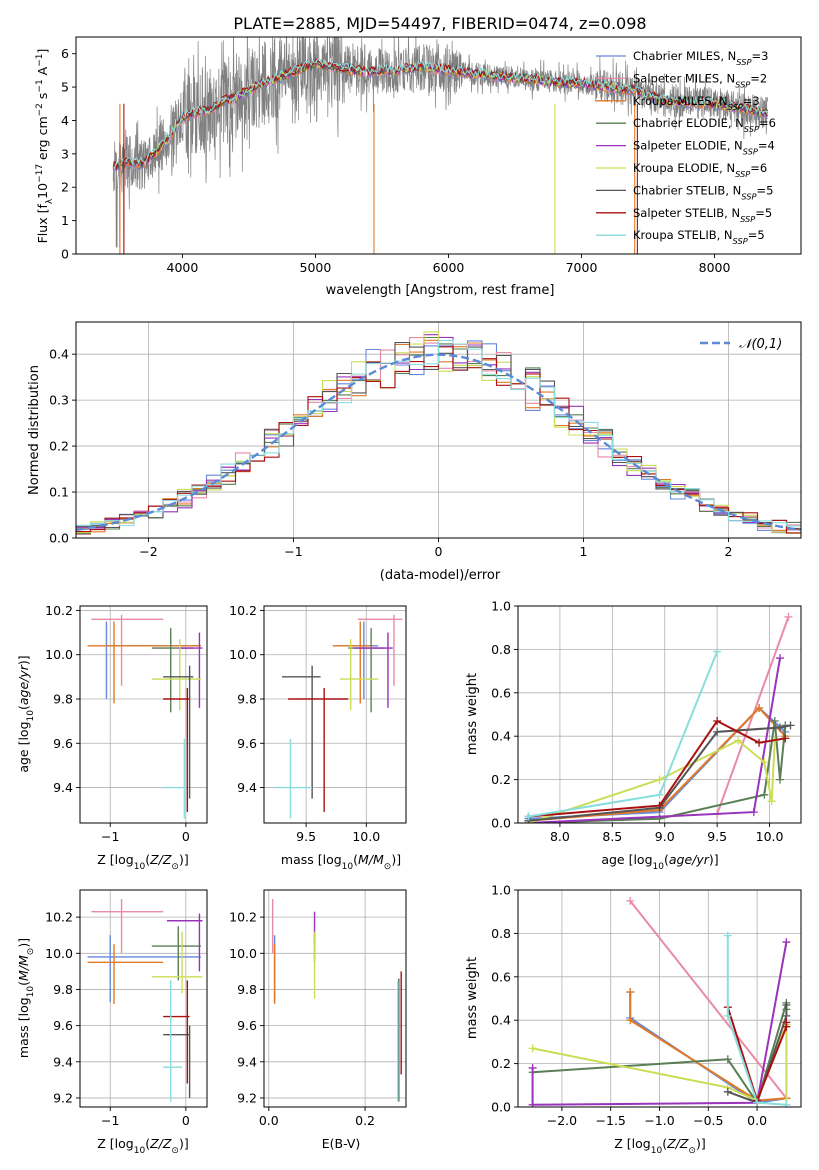 The image size is (819, 1170). I want to click on model-spectrum-c8, so click(440, 113).